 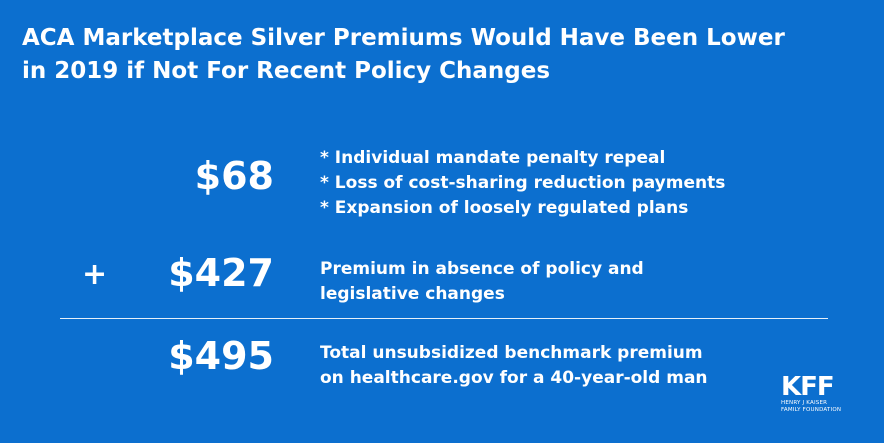 I want to click on list-item: * Individual mandate penalty repeal, so click(x=493, y=158).